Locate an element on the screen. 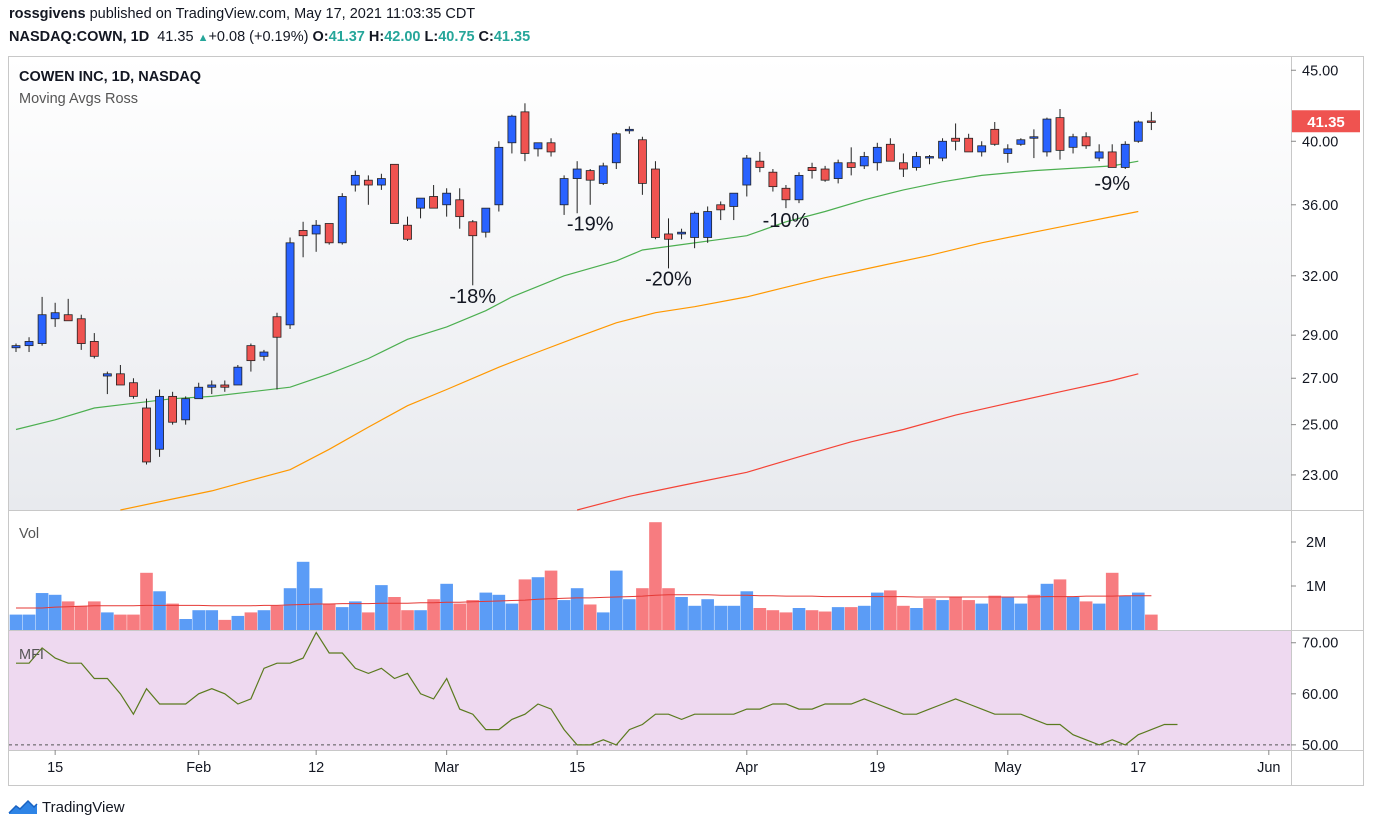  mfi-indicator is located at coordinates (650, 688).